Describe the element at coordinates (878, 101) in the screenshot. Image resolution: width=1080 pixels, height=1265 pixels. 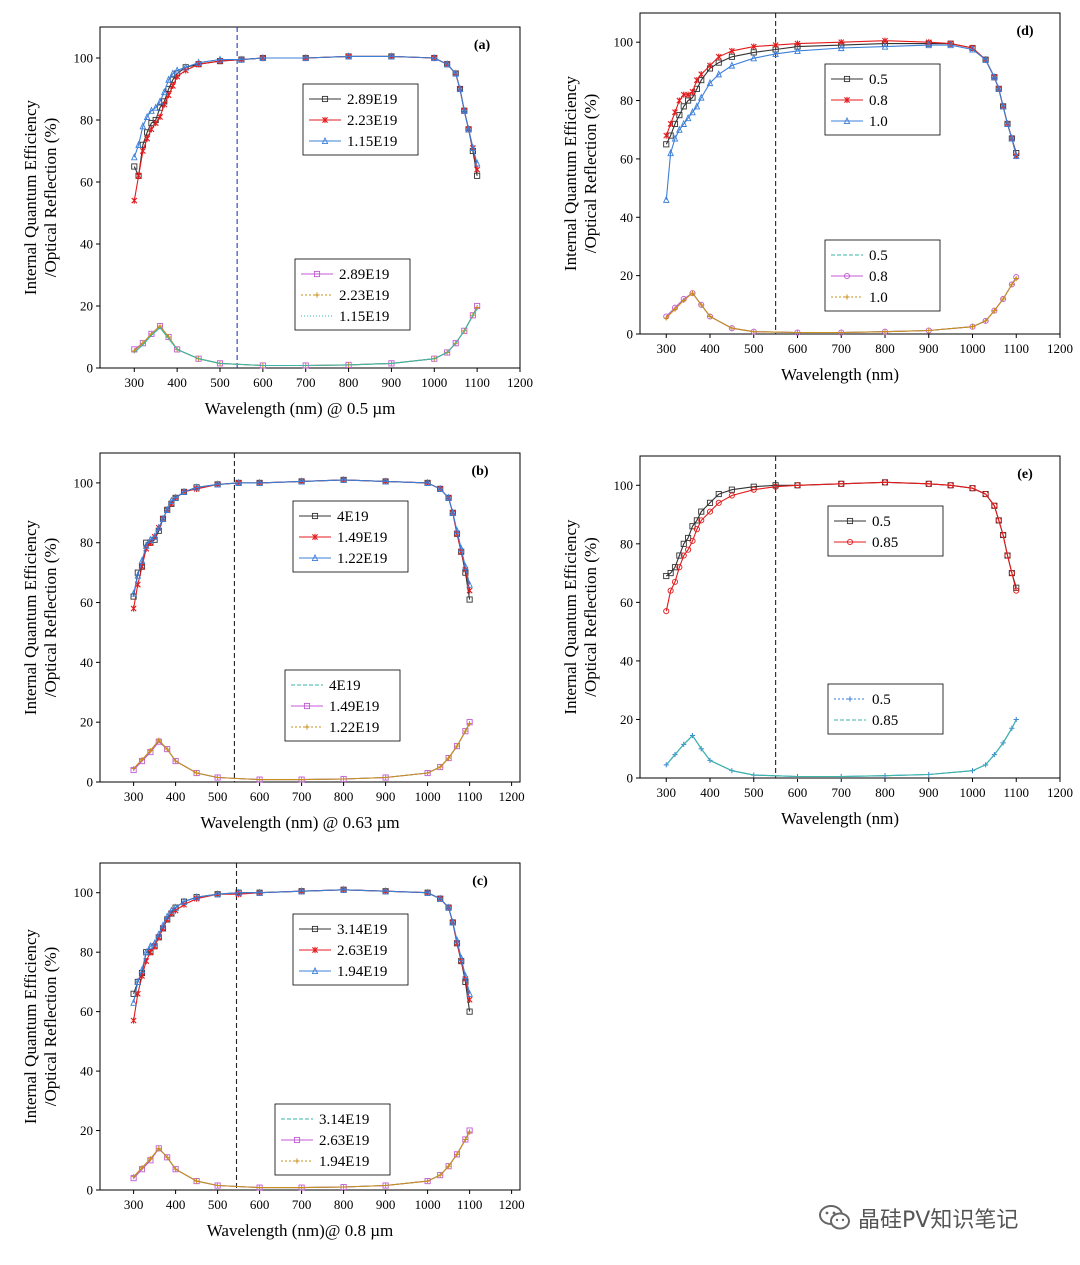
I see `legend-label: 0.8` at that location.